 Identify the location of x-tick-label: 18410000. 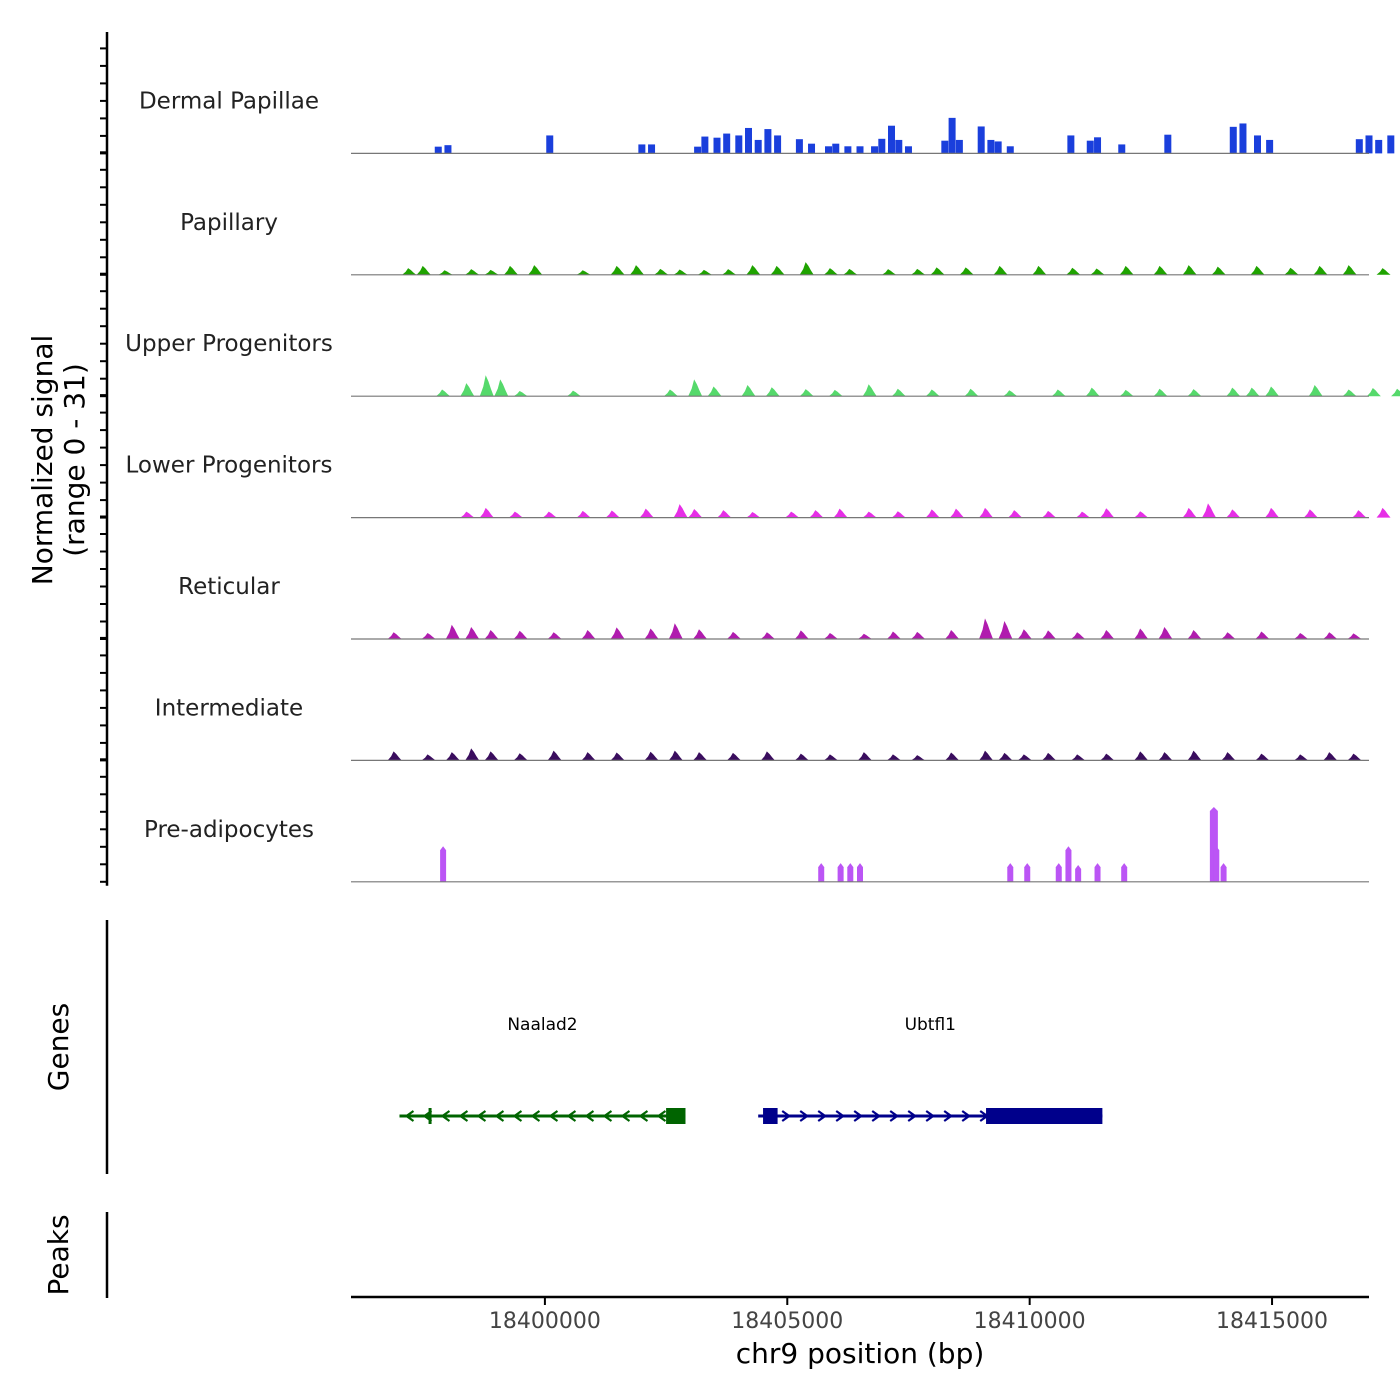
(1030, 1321).